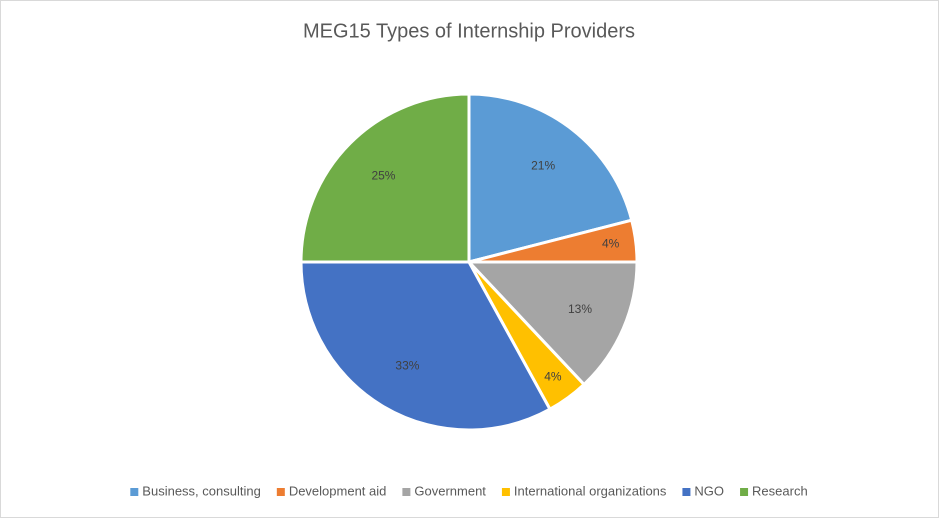 The height and width of the screenshot is (518, 939). What do you see at coordinates (450, 490) in the screenshot?
I see `legend-label: Government` at bounding box center [450, 490].